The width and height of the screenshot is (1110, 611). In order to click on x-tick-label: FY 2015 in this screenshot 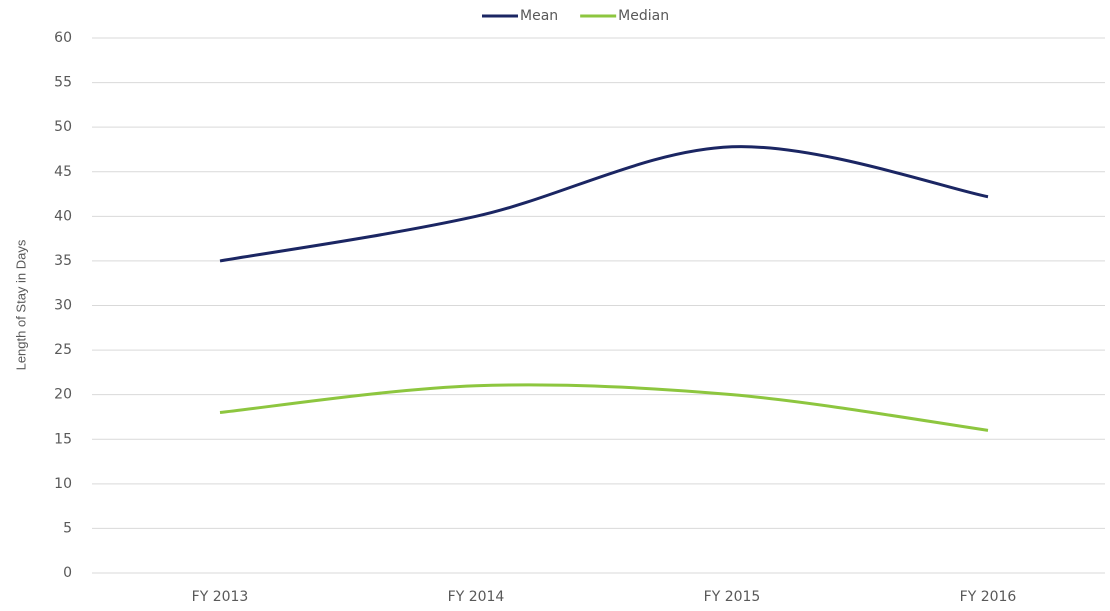, I will do `click(732, 597)`.